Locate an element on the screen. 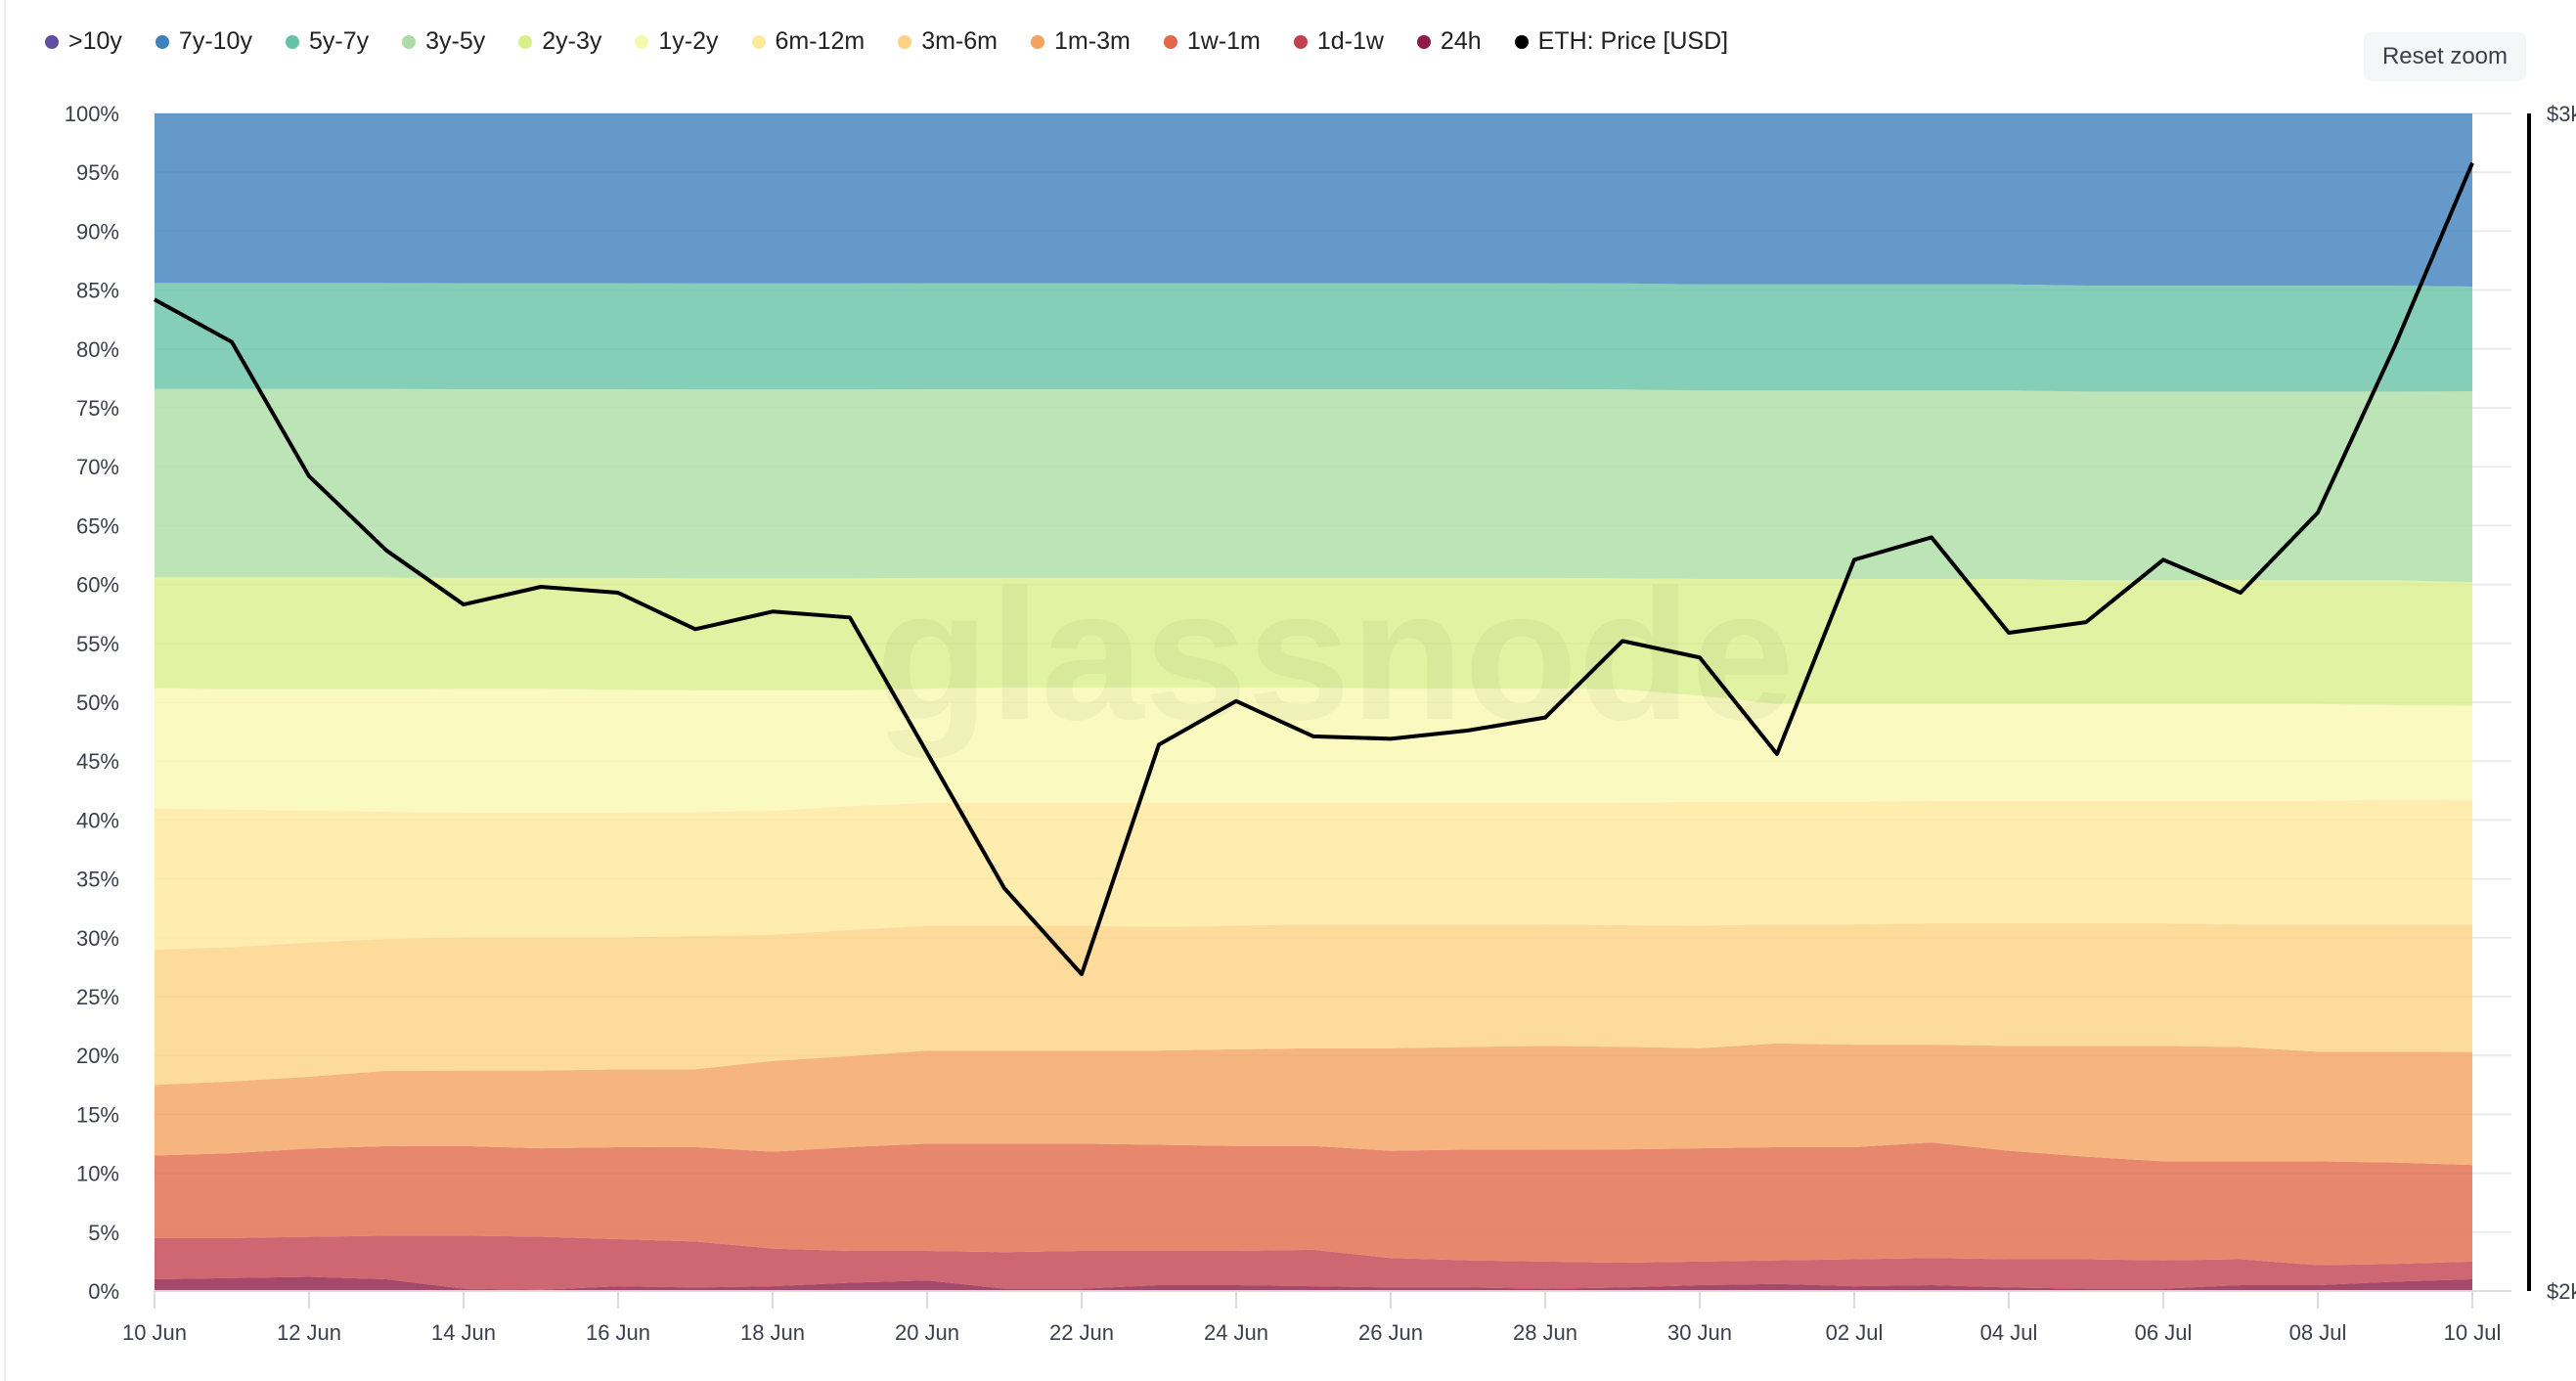 This screenshot has height=1381, width=2576. legend-label: 5y-7y is located at coordinates (339, 41).